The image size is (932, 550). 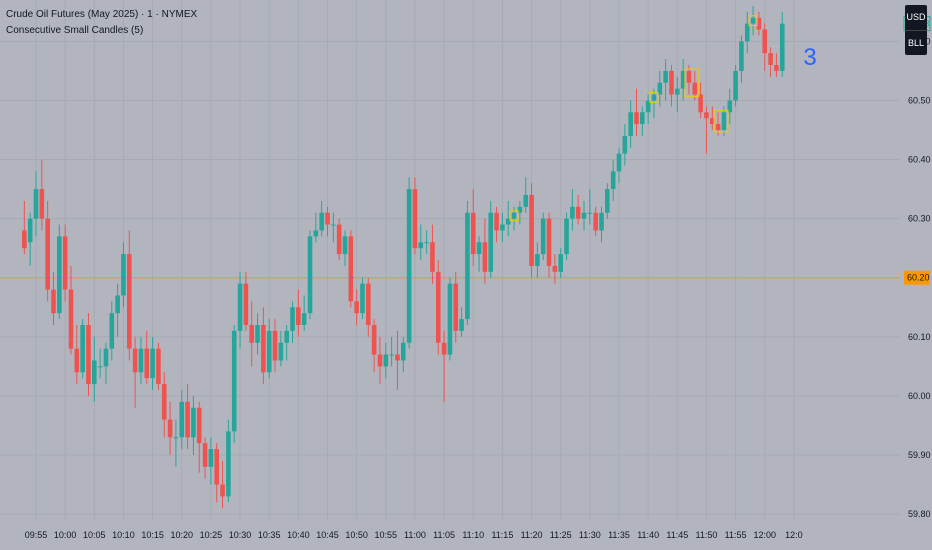 What do you see at coordinates (102, 14) in the screenshot?
I see `symbol-title: Crude Oil Futures (May 2025) · 1 · NYMEX` at bounding box center [102, 14].